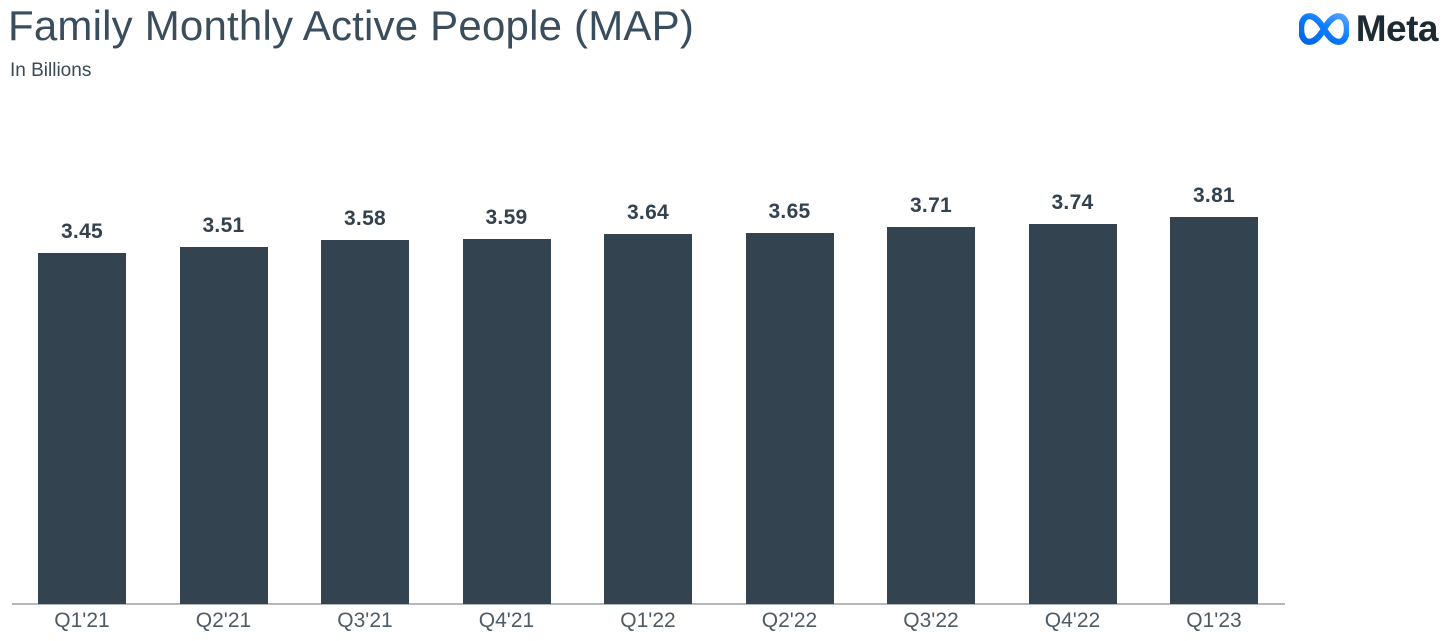  Describe the element at coordinates (648, 604) in the screenshot. I see `x-axis-line` at that location.